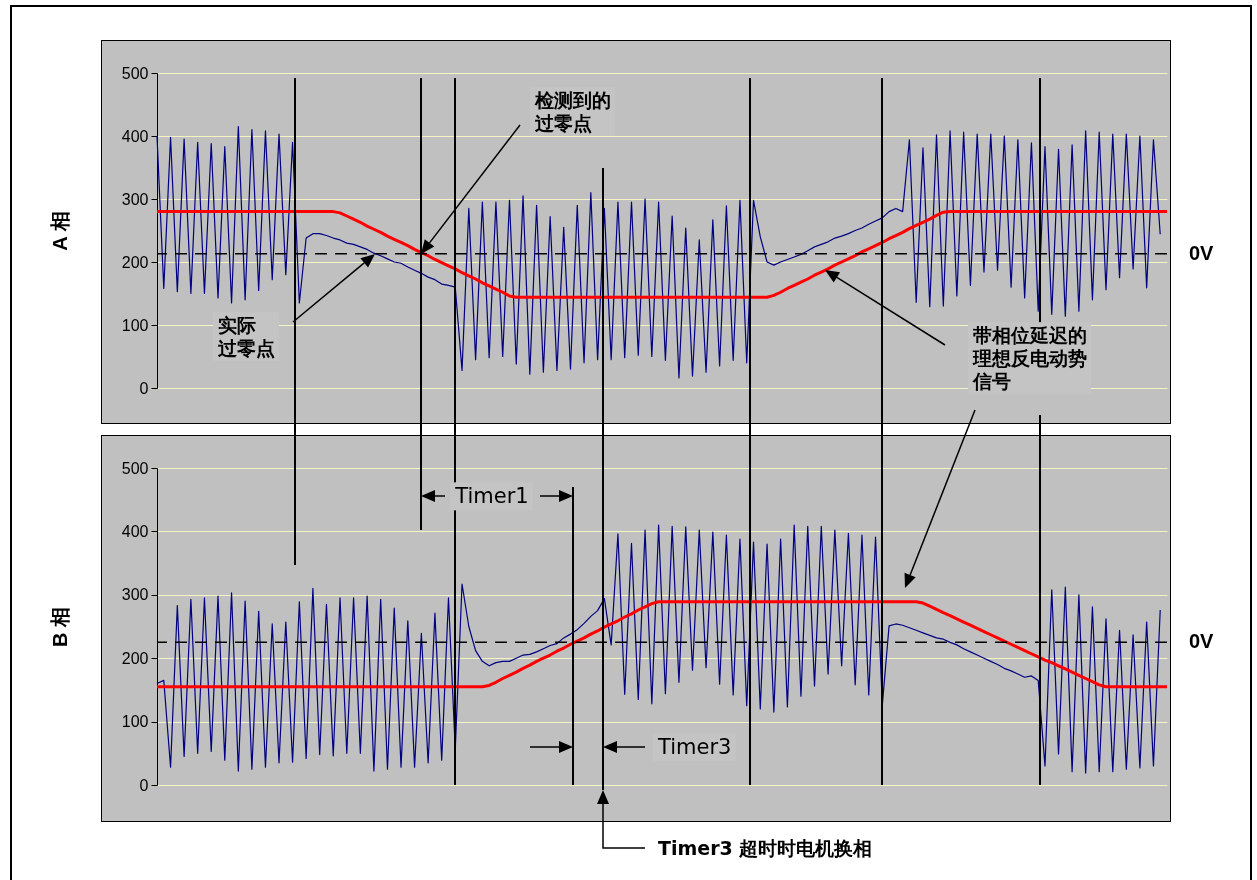  What do you see at coordinates (59, 627) in the screenshot?
I see `y-axis-title: B 相` at bounding box center [59, 627].